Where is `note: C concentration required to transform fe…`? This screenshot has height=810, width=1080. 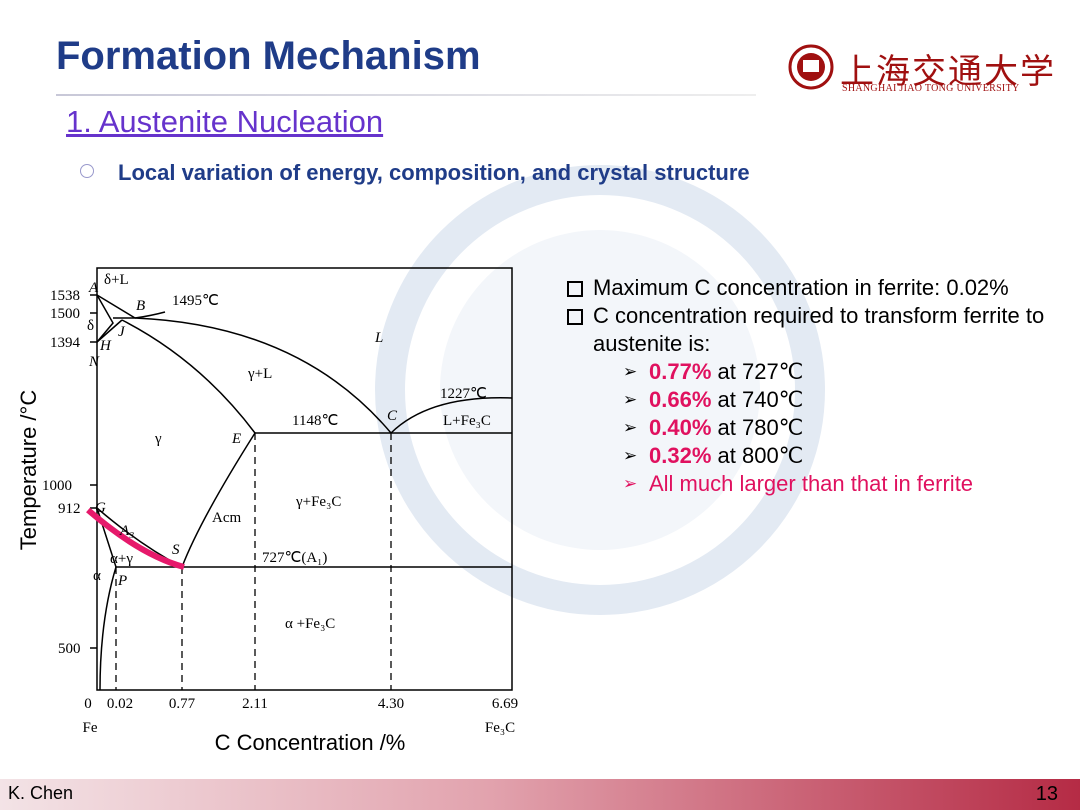 note: C concentration required to transform fe… is located at coordinates (815, 330).